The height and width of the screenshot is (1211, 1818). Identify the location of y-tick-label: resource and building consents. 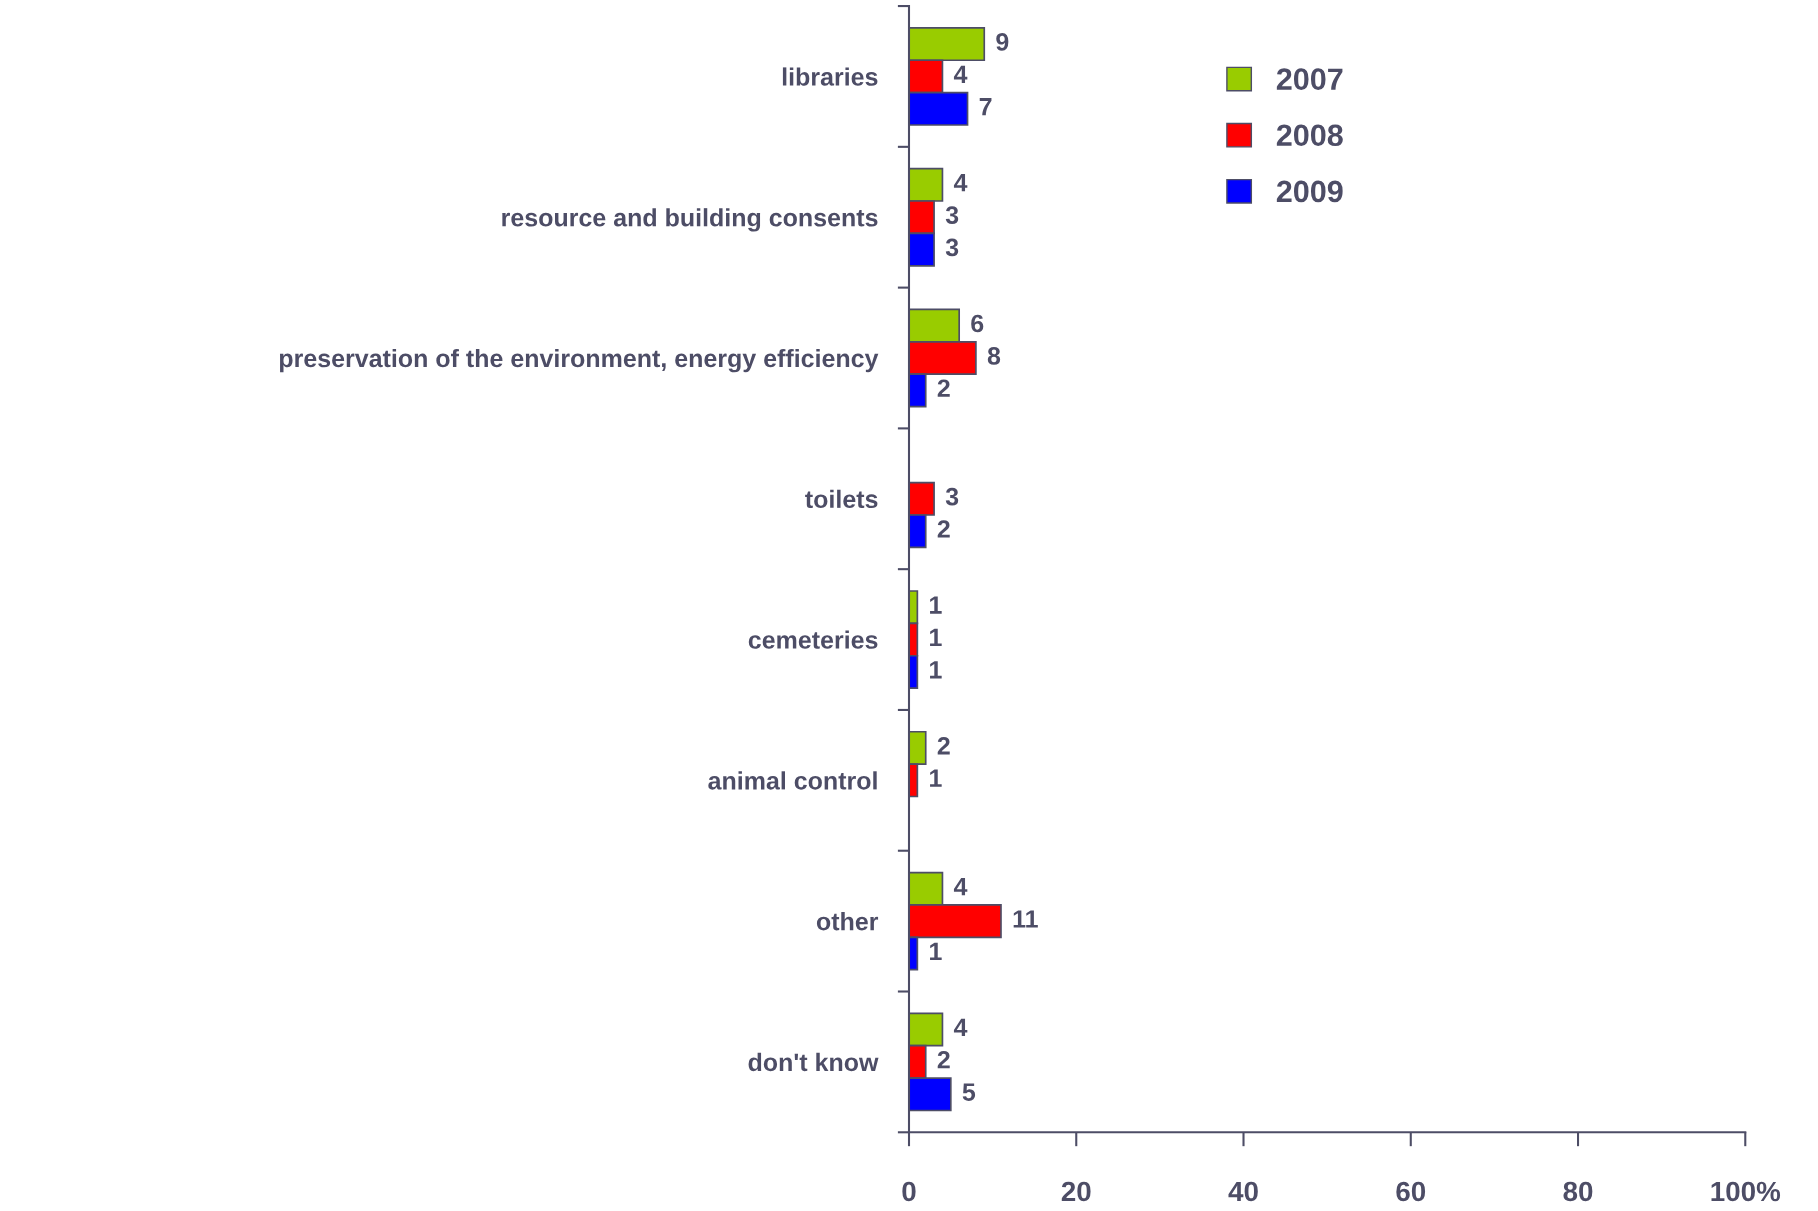
(690, 220).